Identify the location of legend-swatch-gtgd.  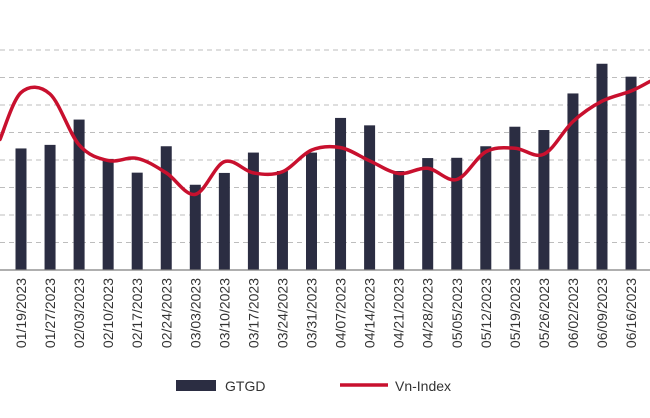
(196, 385).